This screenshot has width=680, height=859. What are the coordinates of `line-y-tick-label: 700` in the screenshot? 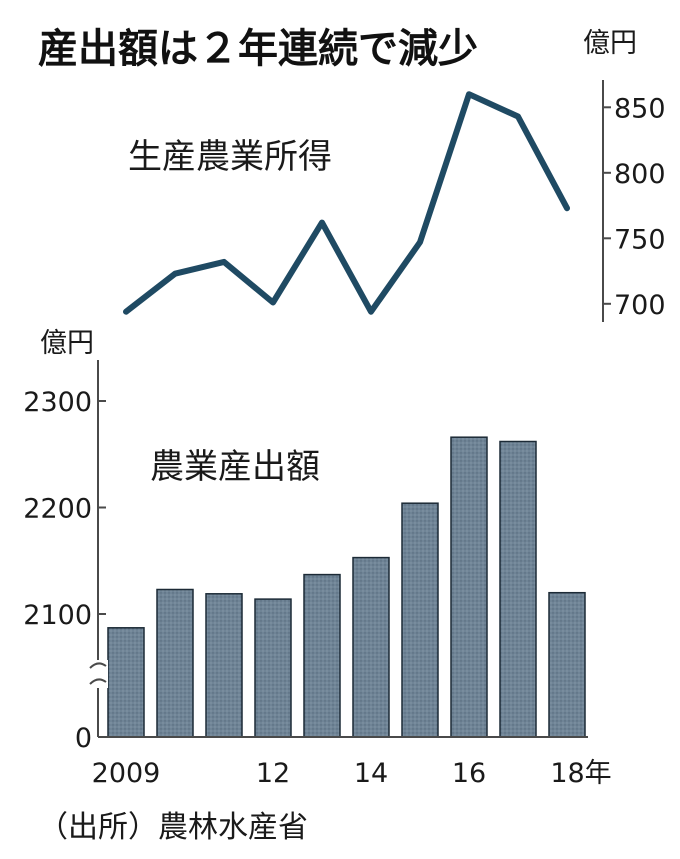 It's located at (640, 305).